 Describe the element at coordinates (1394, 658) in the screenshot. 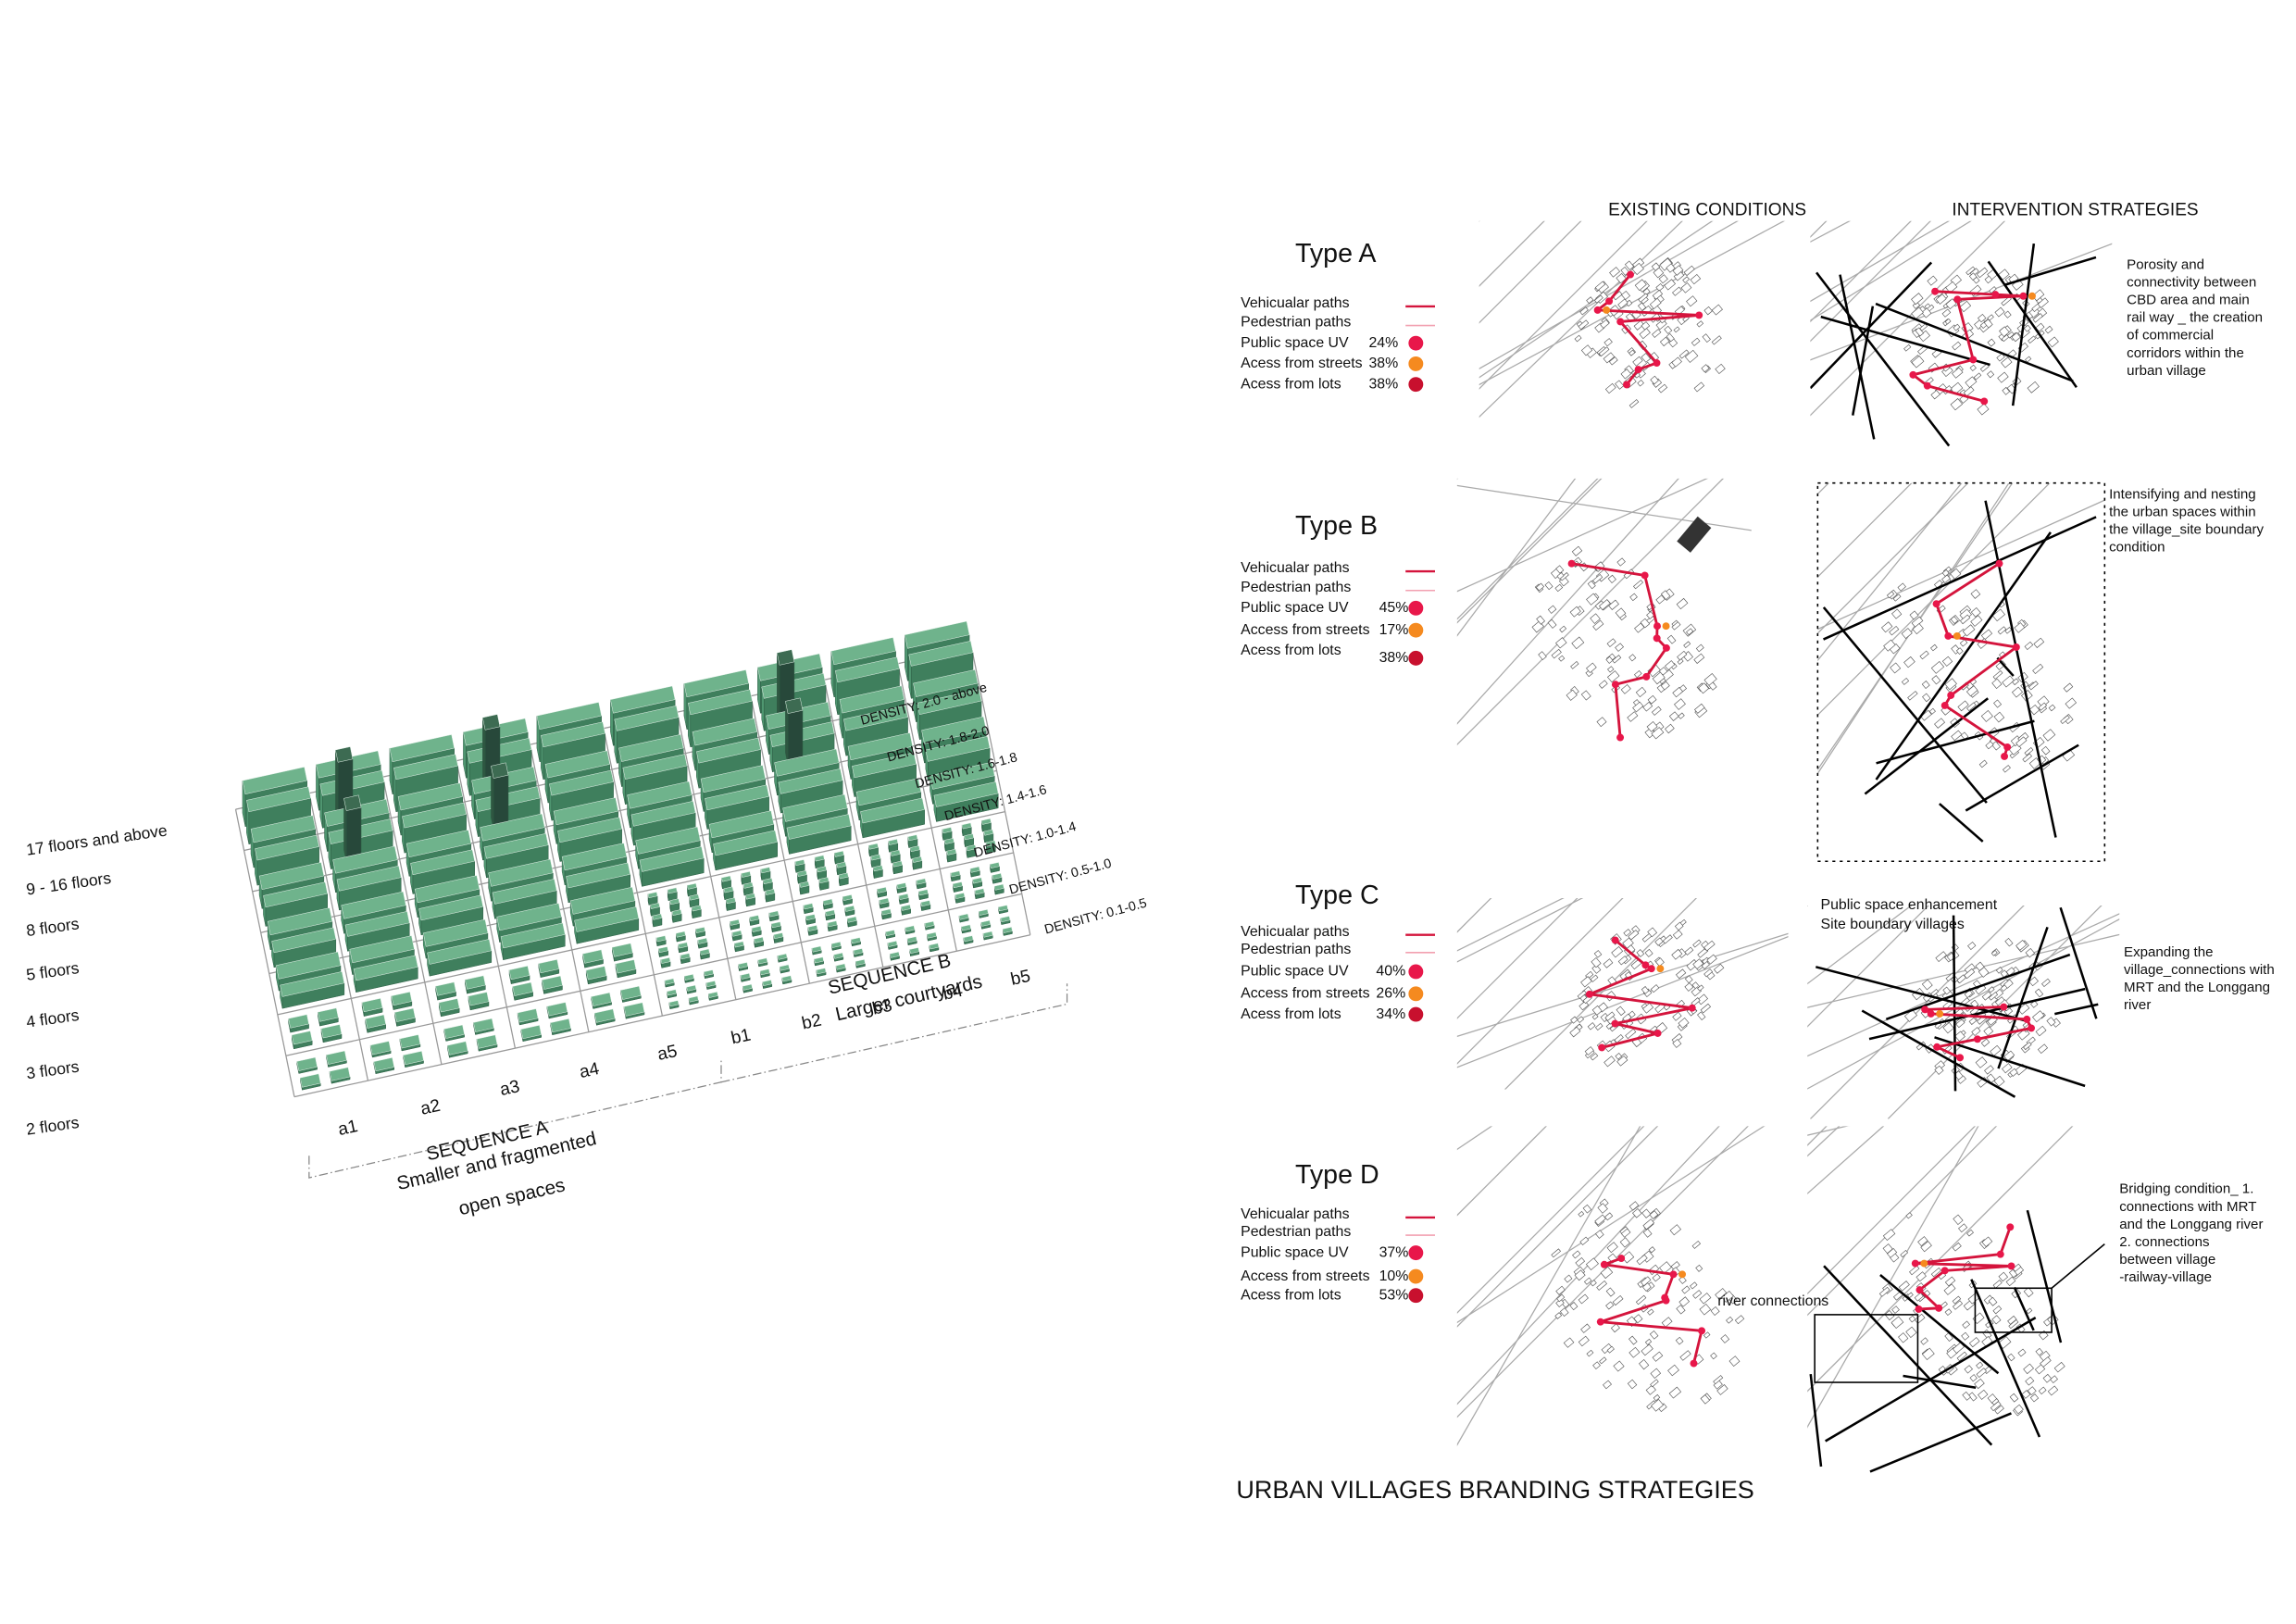

I see `share-label: 38%` at that location.